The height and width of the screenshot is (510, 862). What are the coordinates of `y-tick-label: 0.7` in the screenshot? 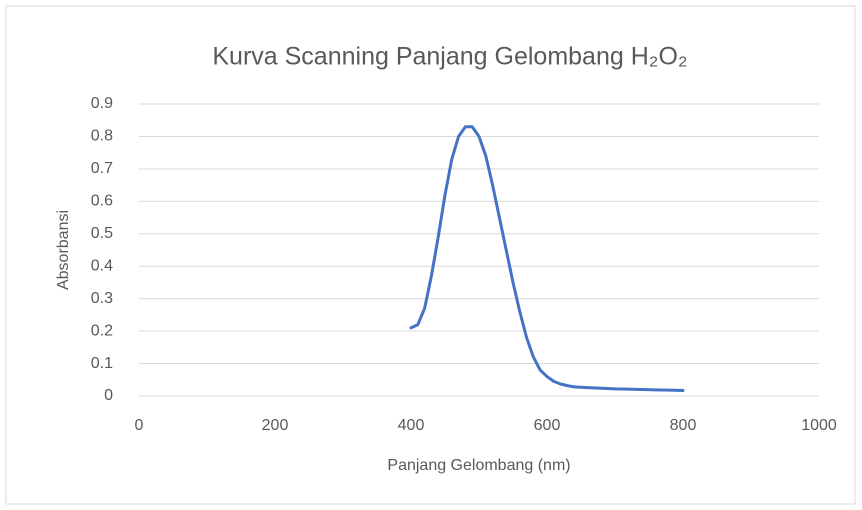 It's located at (102, 168).